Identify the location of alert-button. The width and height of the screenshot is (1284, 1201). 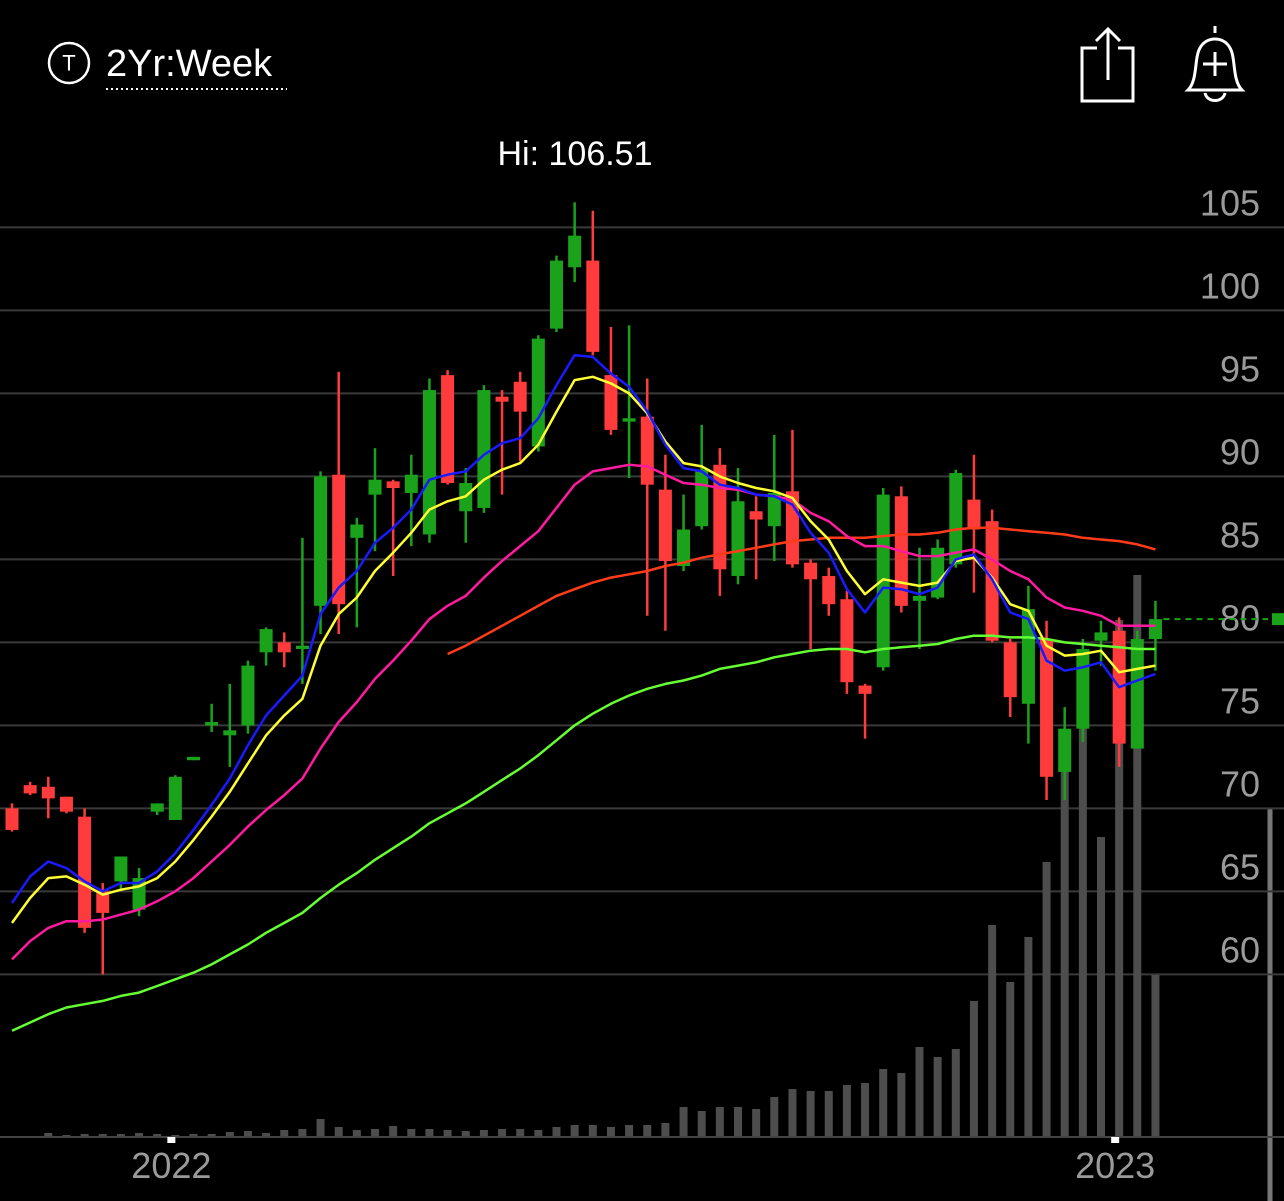
(1215, 64).